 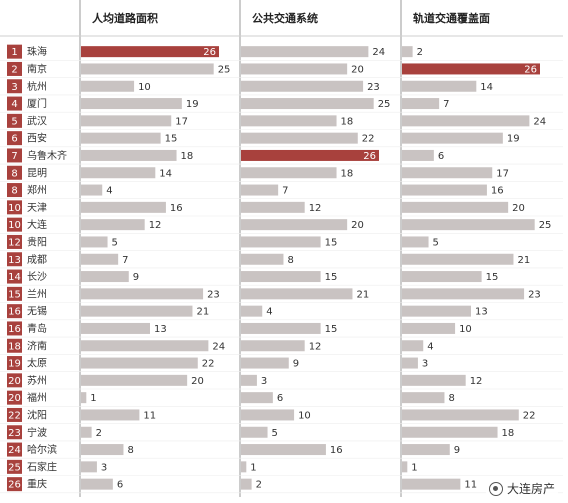 I want to click on value-label: 11, so click(x=470, y=485).